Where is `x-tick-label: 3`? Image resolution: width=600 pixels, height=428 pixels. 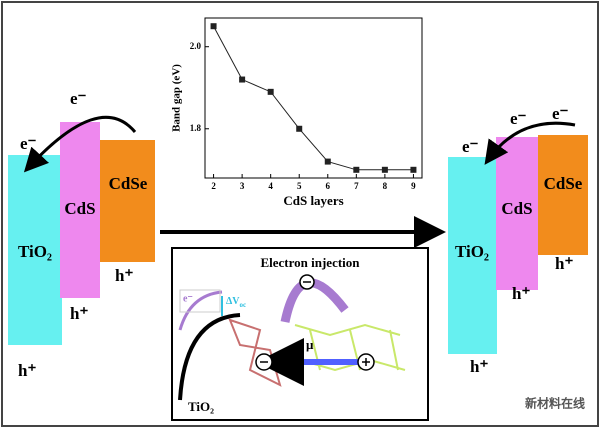
x-tick-label: 3 is located at coordinates (242, 186).